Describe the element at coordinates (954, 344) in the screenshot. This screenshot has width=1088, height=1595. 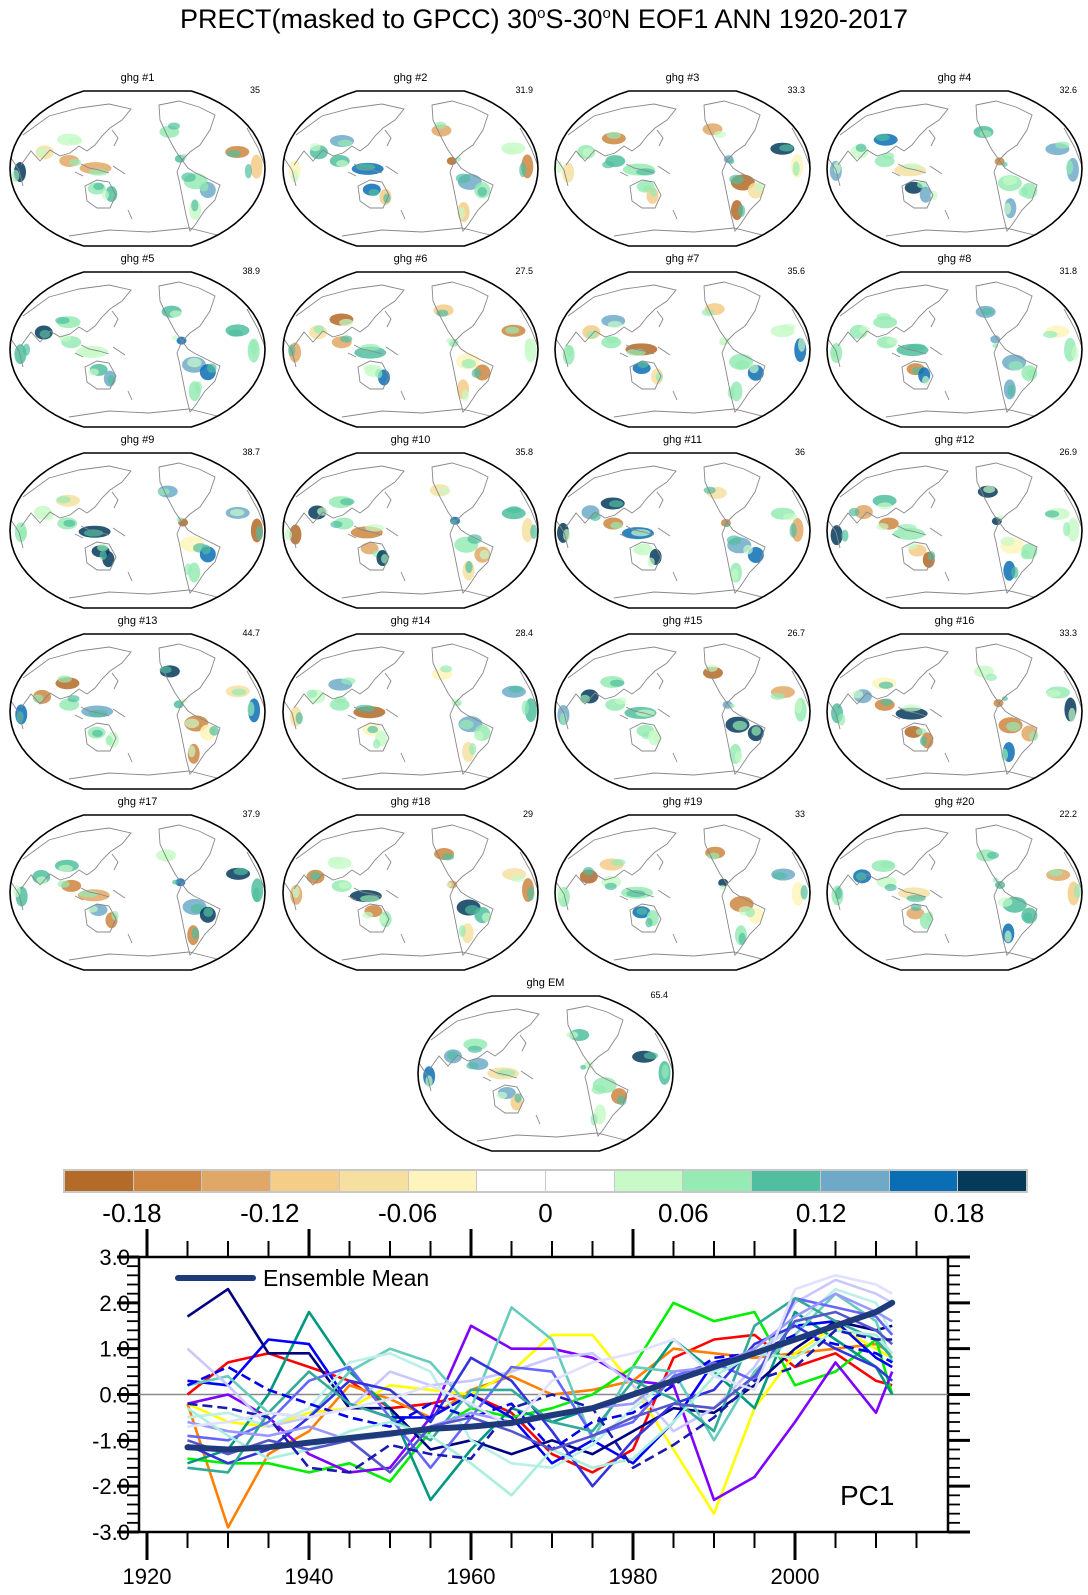
I see `map-panel: ghg #8 31.8` at that location.